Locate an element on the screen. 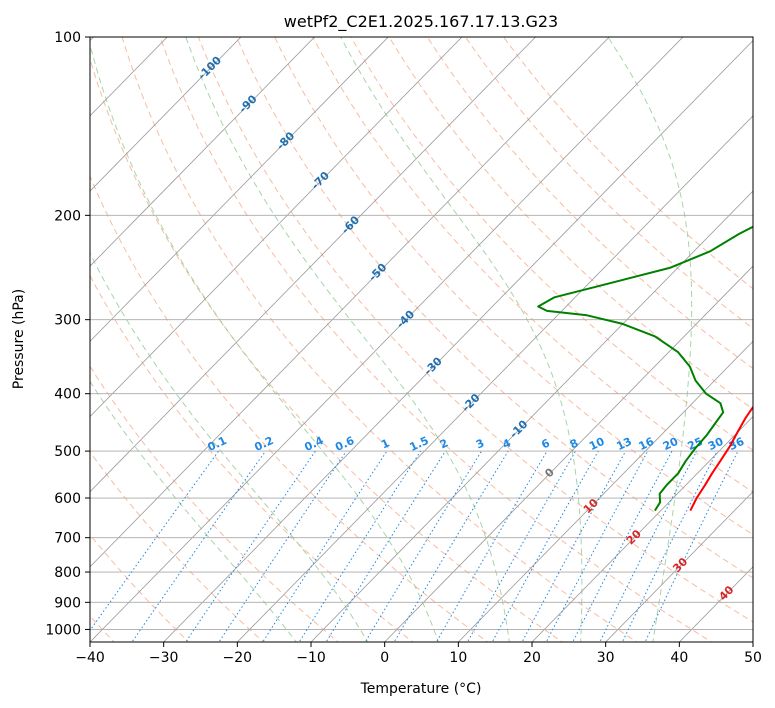  mixing-ratio-label: 20 is located at coordinates (671, 444).